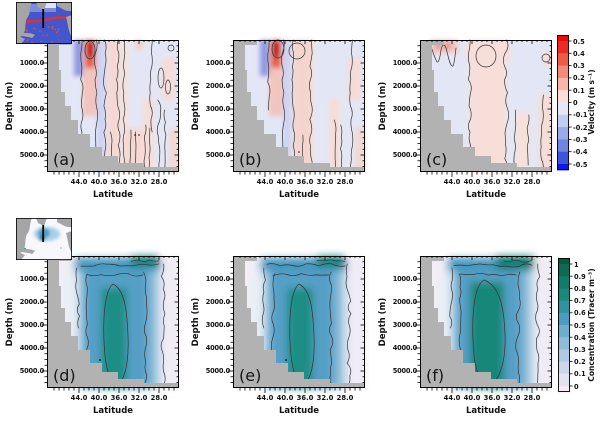 This screenshot has height=425, width=600. I want to click on north-atlantic-tracer-map, so click(44, 239).